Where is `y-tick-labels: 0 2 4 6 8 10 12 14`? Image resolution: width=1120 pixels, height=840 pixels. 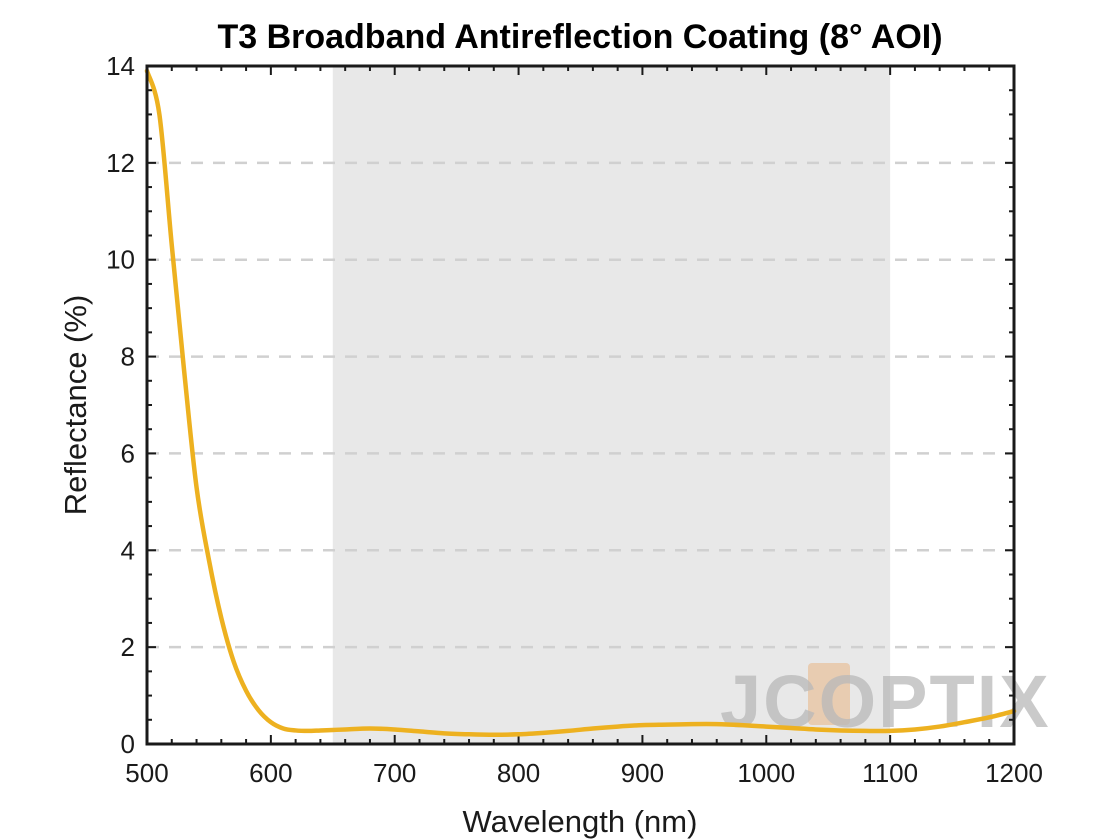
y-tick-labels: 0 2 4 6 8 10 12 14 is located at coordinates (120, 405).